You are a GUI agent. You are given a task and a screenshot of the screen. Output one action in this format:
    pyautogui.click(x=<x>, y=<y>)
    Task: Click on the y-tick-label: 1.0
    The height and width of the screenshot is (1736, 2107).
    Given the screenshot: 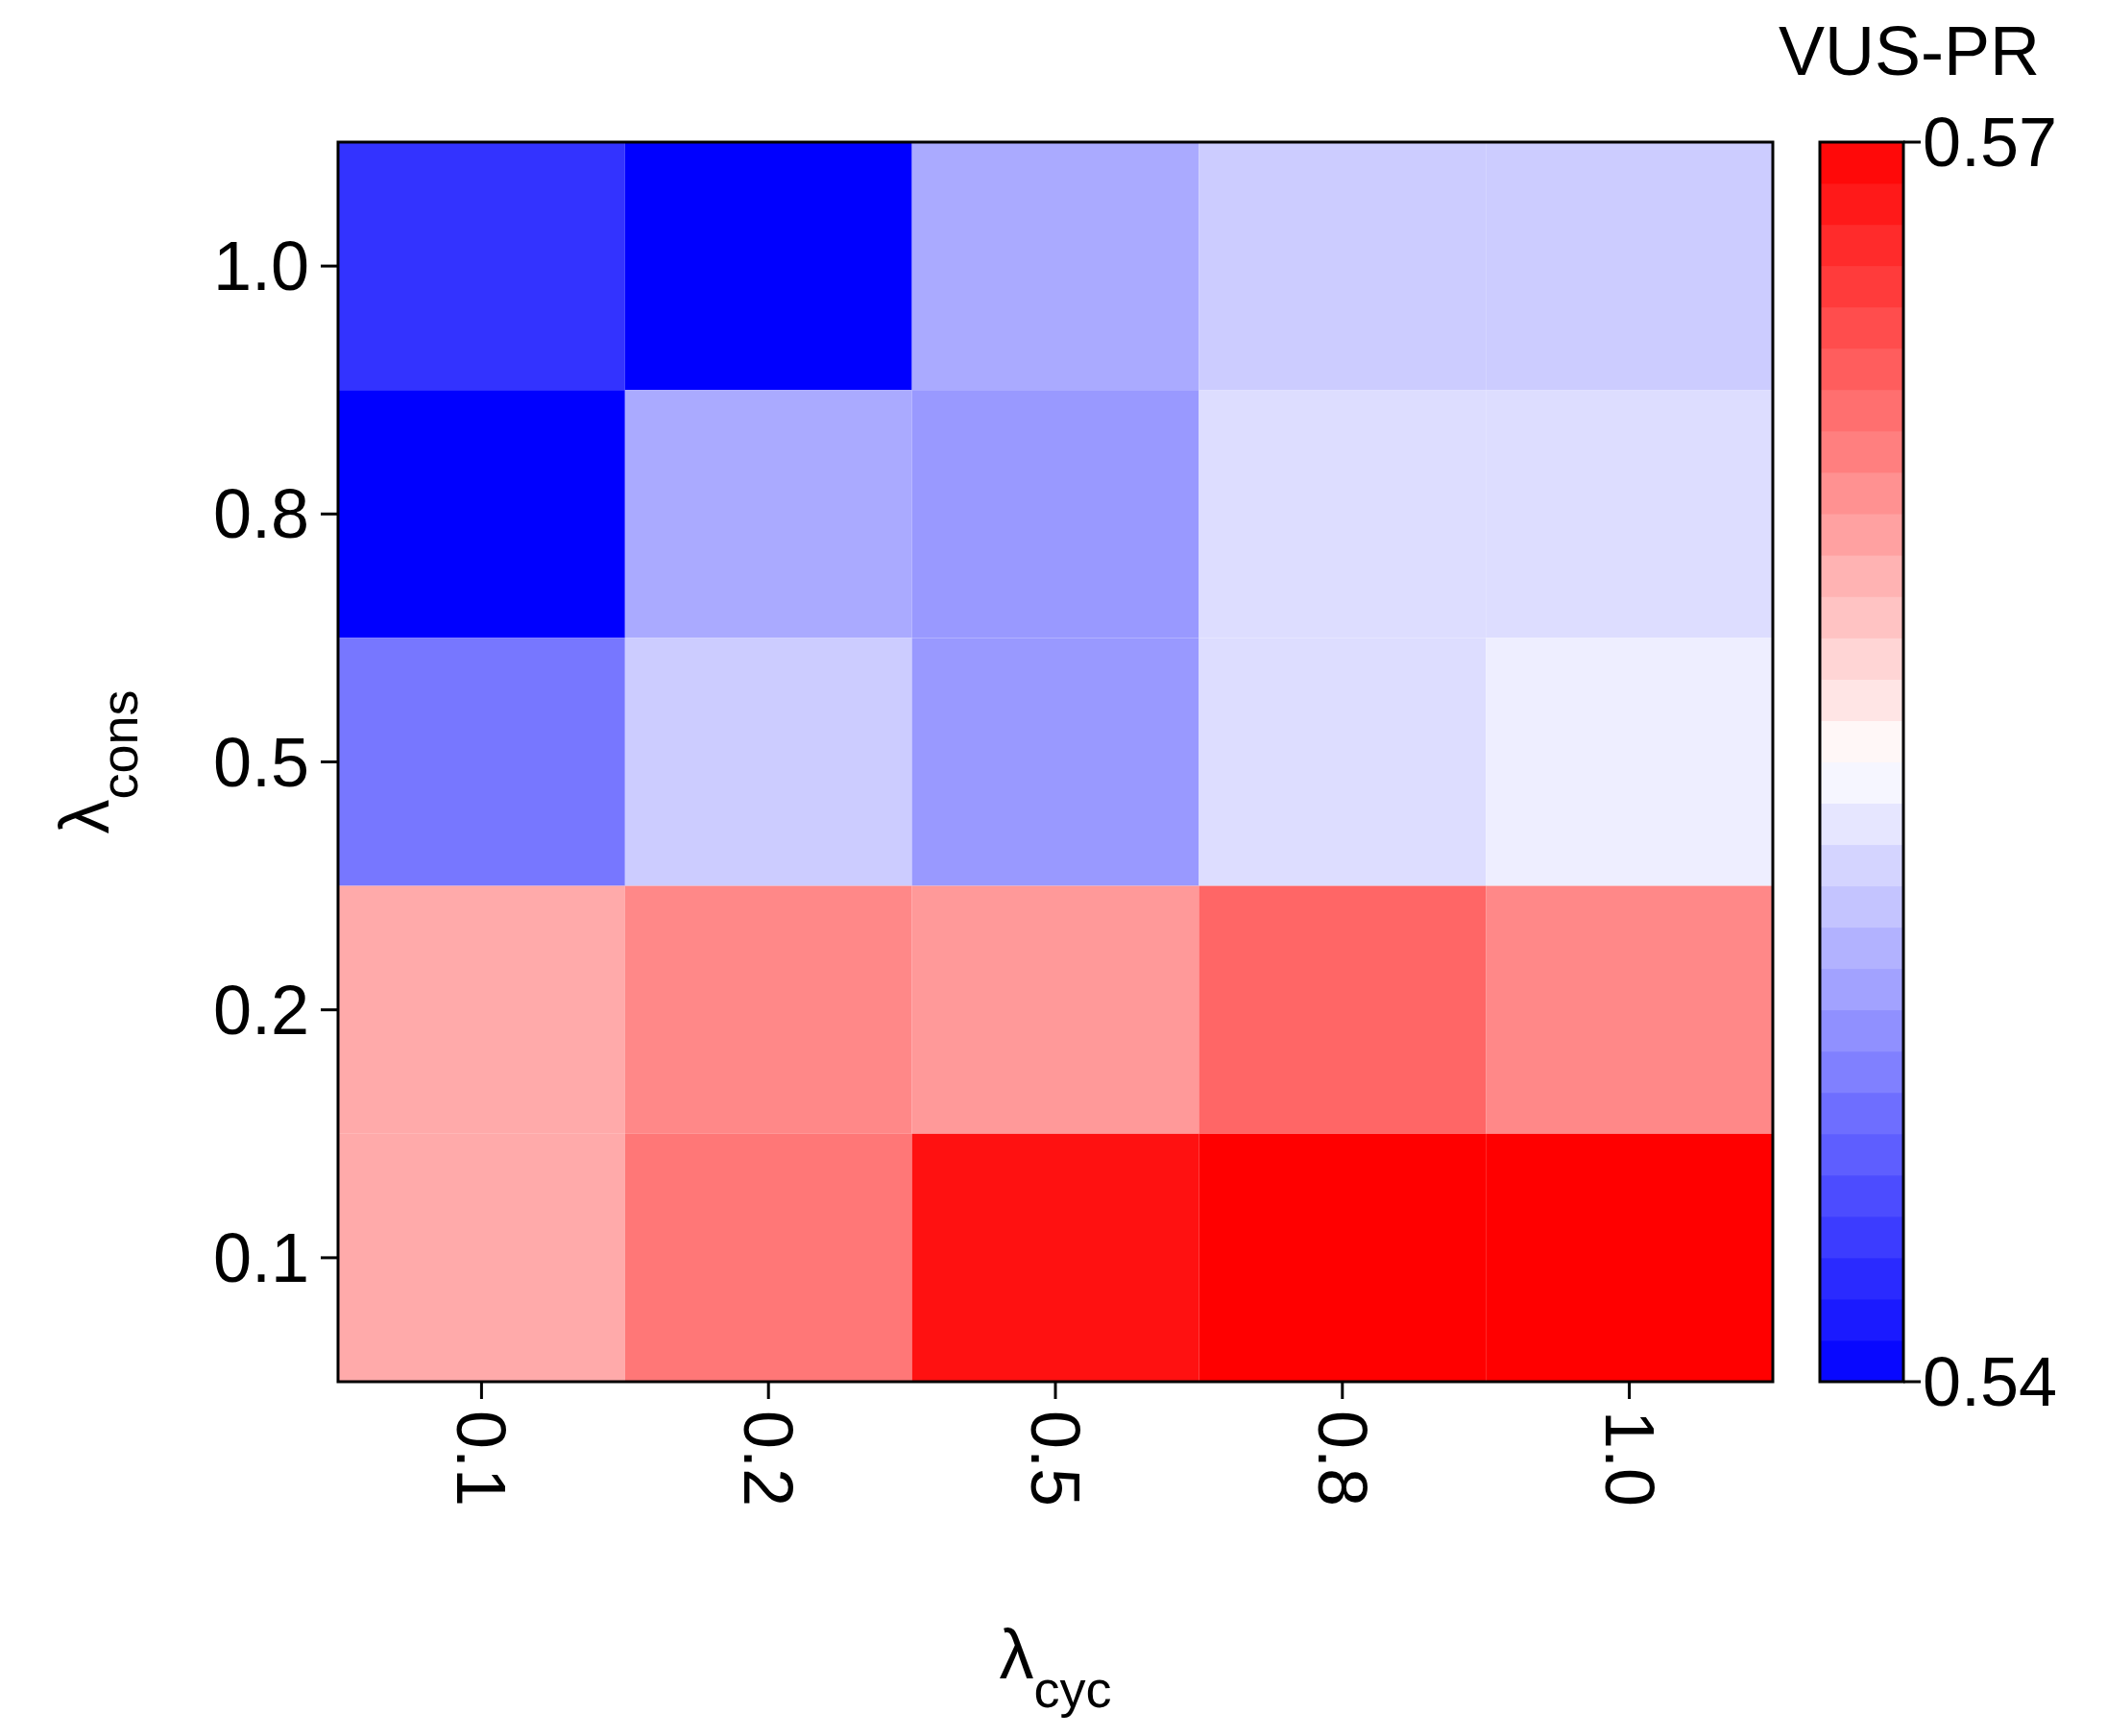 What is the action you would take?
    pyautogui.click(x=260, y=266)
    